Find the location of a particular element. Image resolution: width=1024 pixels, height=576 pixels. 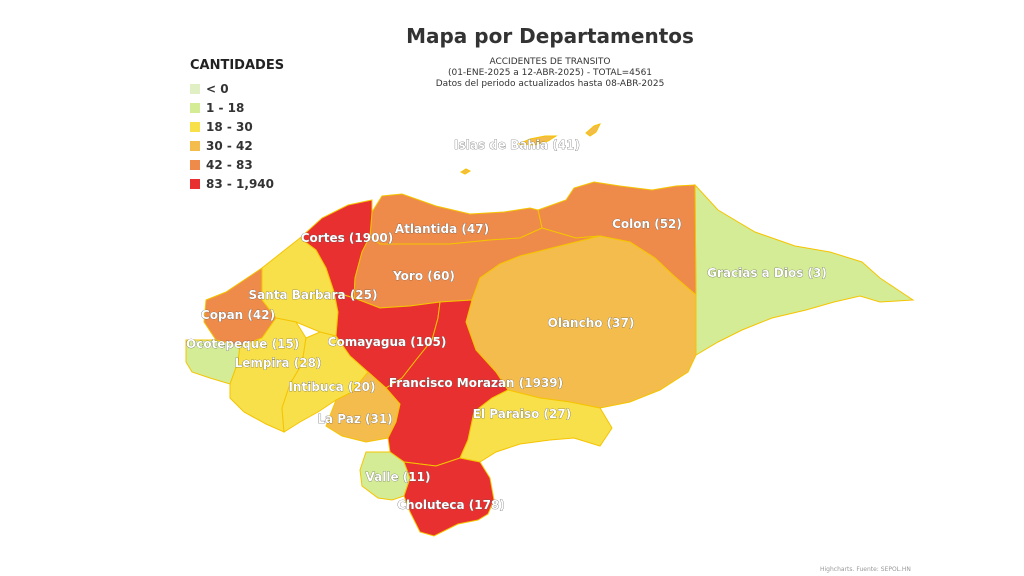

label-copan: Copan (42) is located at coordinates (238, 315).